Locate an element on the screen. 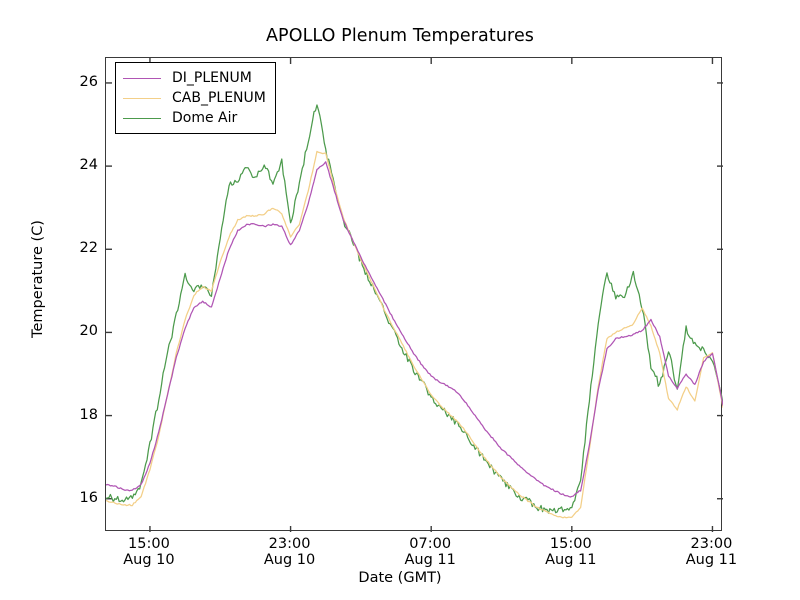 This screenshot has width=800, height=600. y-tick-label: 22 is located at coordinates (88, 248).